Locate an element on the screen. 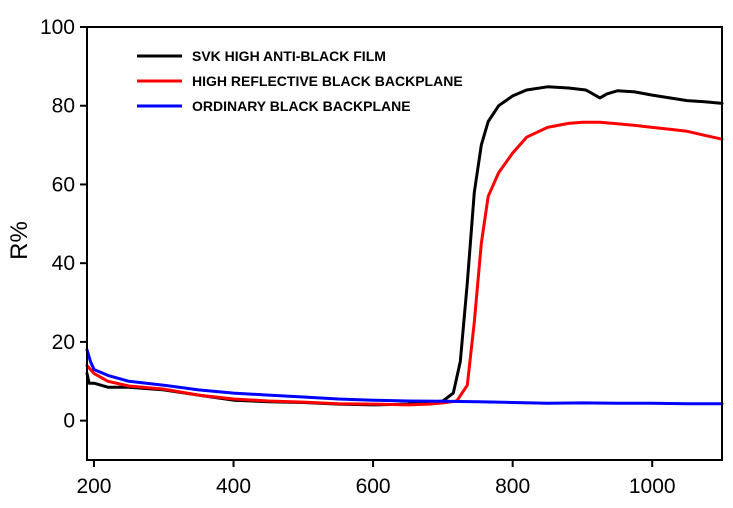 The image size is (733, 508). x-tick-label-1000: 1000 is located at coordinates (652, 486).